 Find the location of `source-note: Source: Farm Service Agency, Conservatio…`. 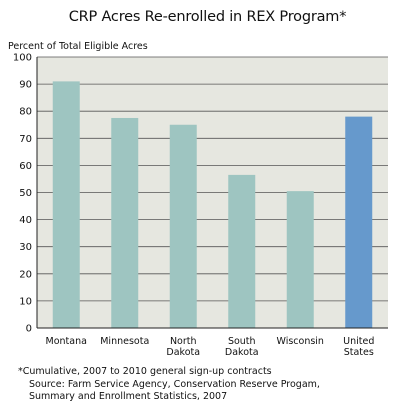

source-note: Source: Farm Service Agency, Conservatio… is located at coordinates (209, 391).